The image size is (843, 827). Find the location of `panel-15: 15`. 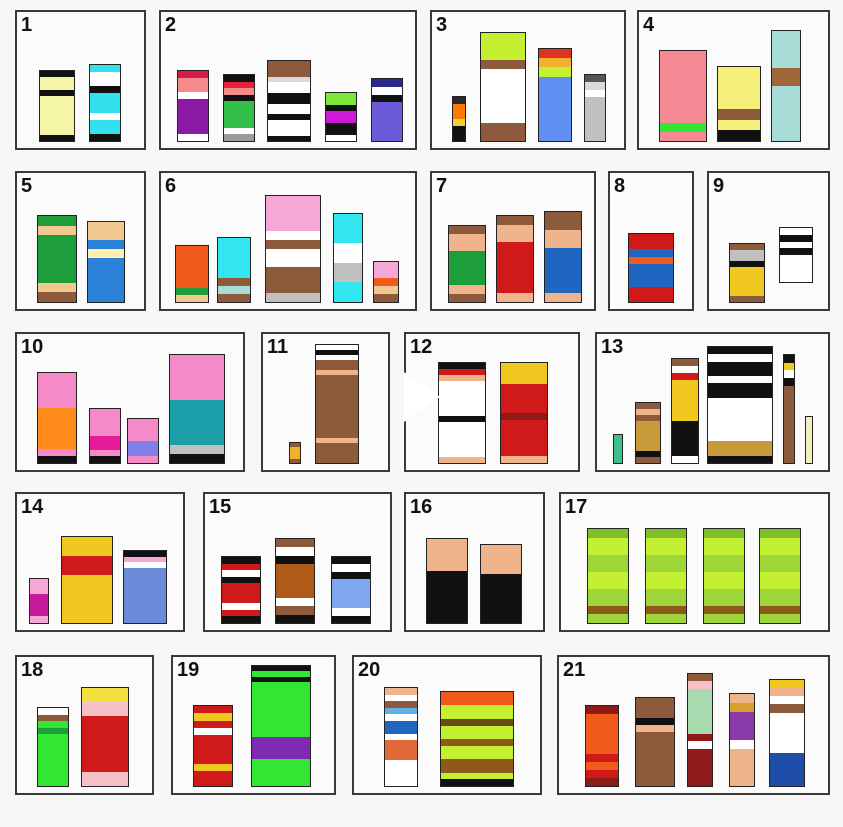

panel-15: 15 is located at coordinates (297, 562).